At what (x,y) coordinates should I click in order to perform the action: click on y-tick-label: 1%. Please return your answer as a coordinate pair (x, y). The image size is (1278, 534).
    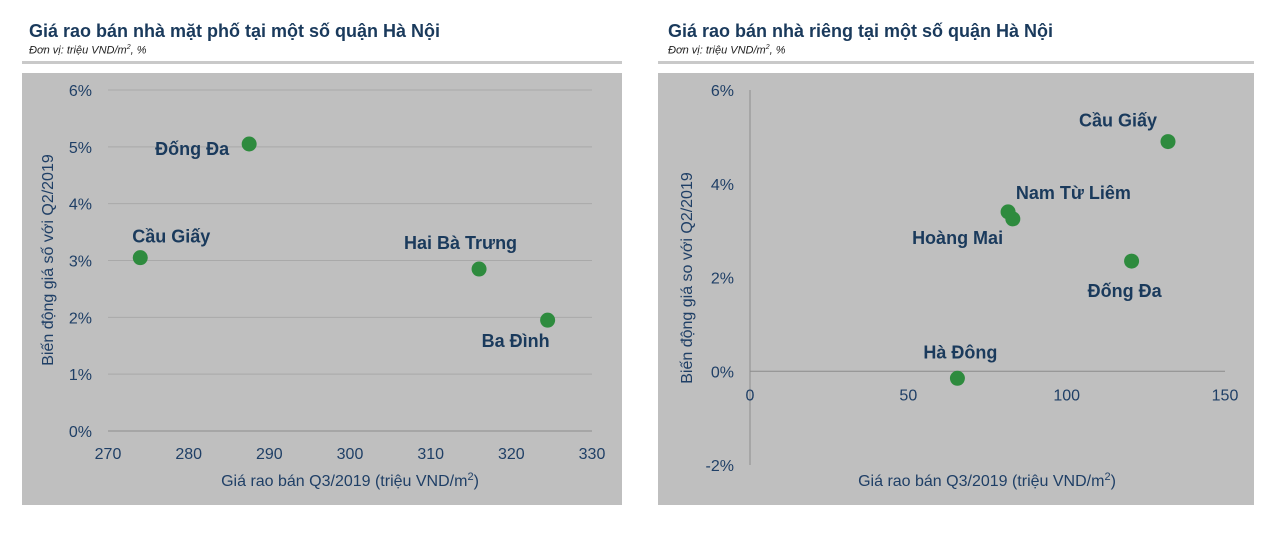
    Looking at the image, I should click on (80, 375).